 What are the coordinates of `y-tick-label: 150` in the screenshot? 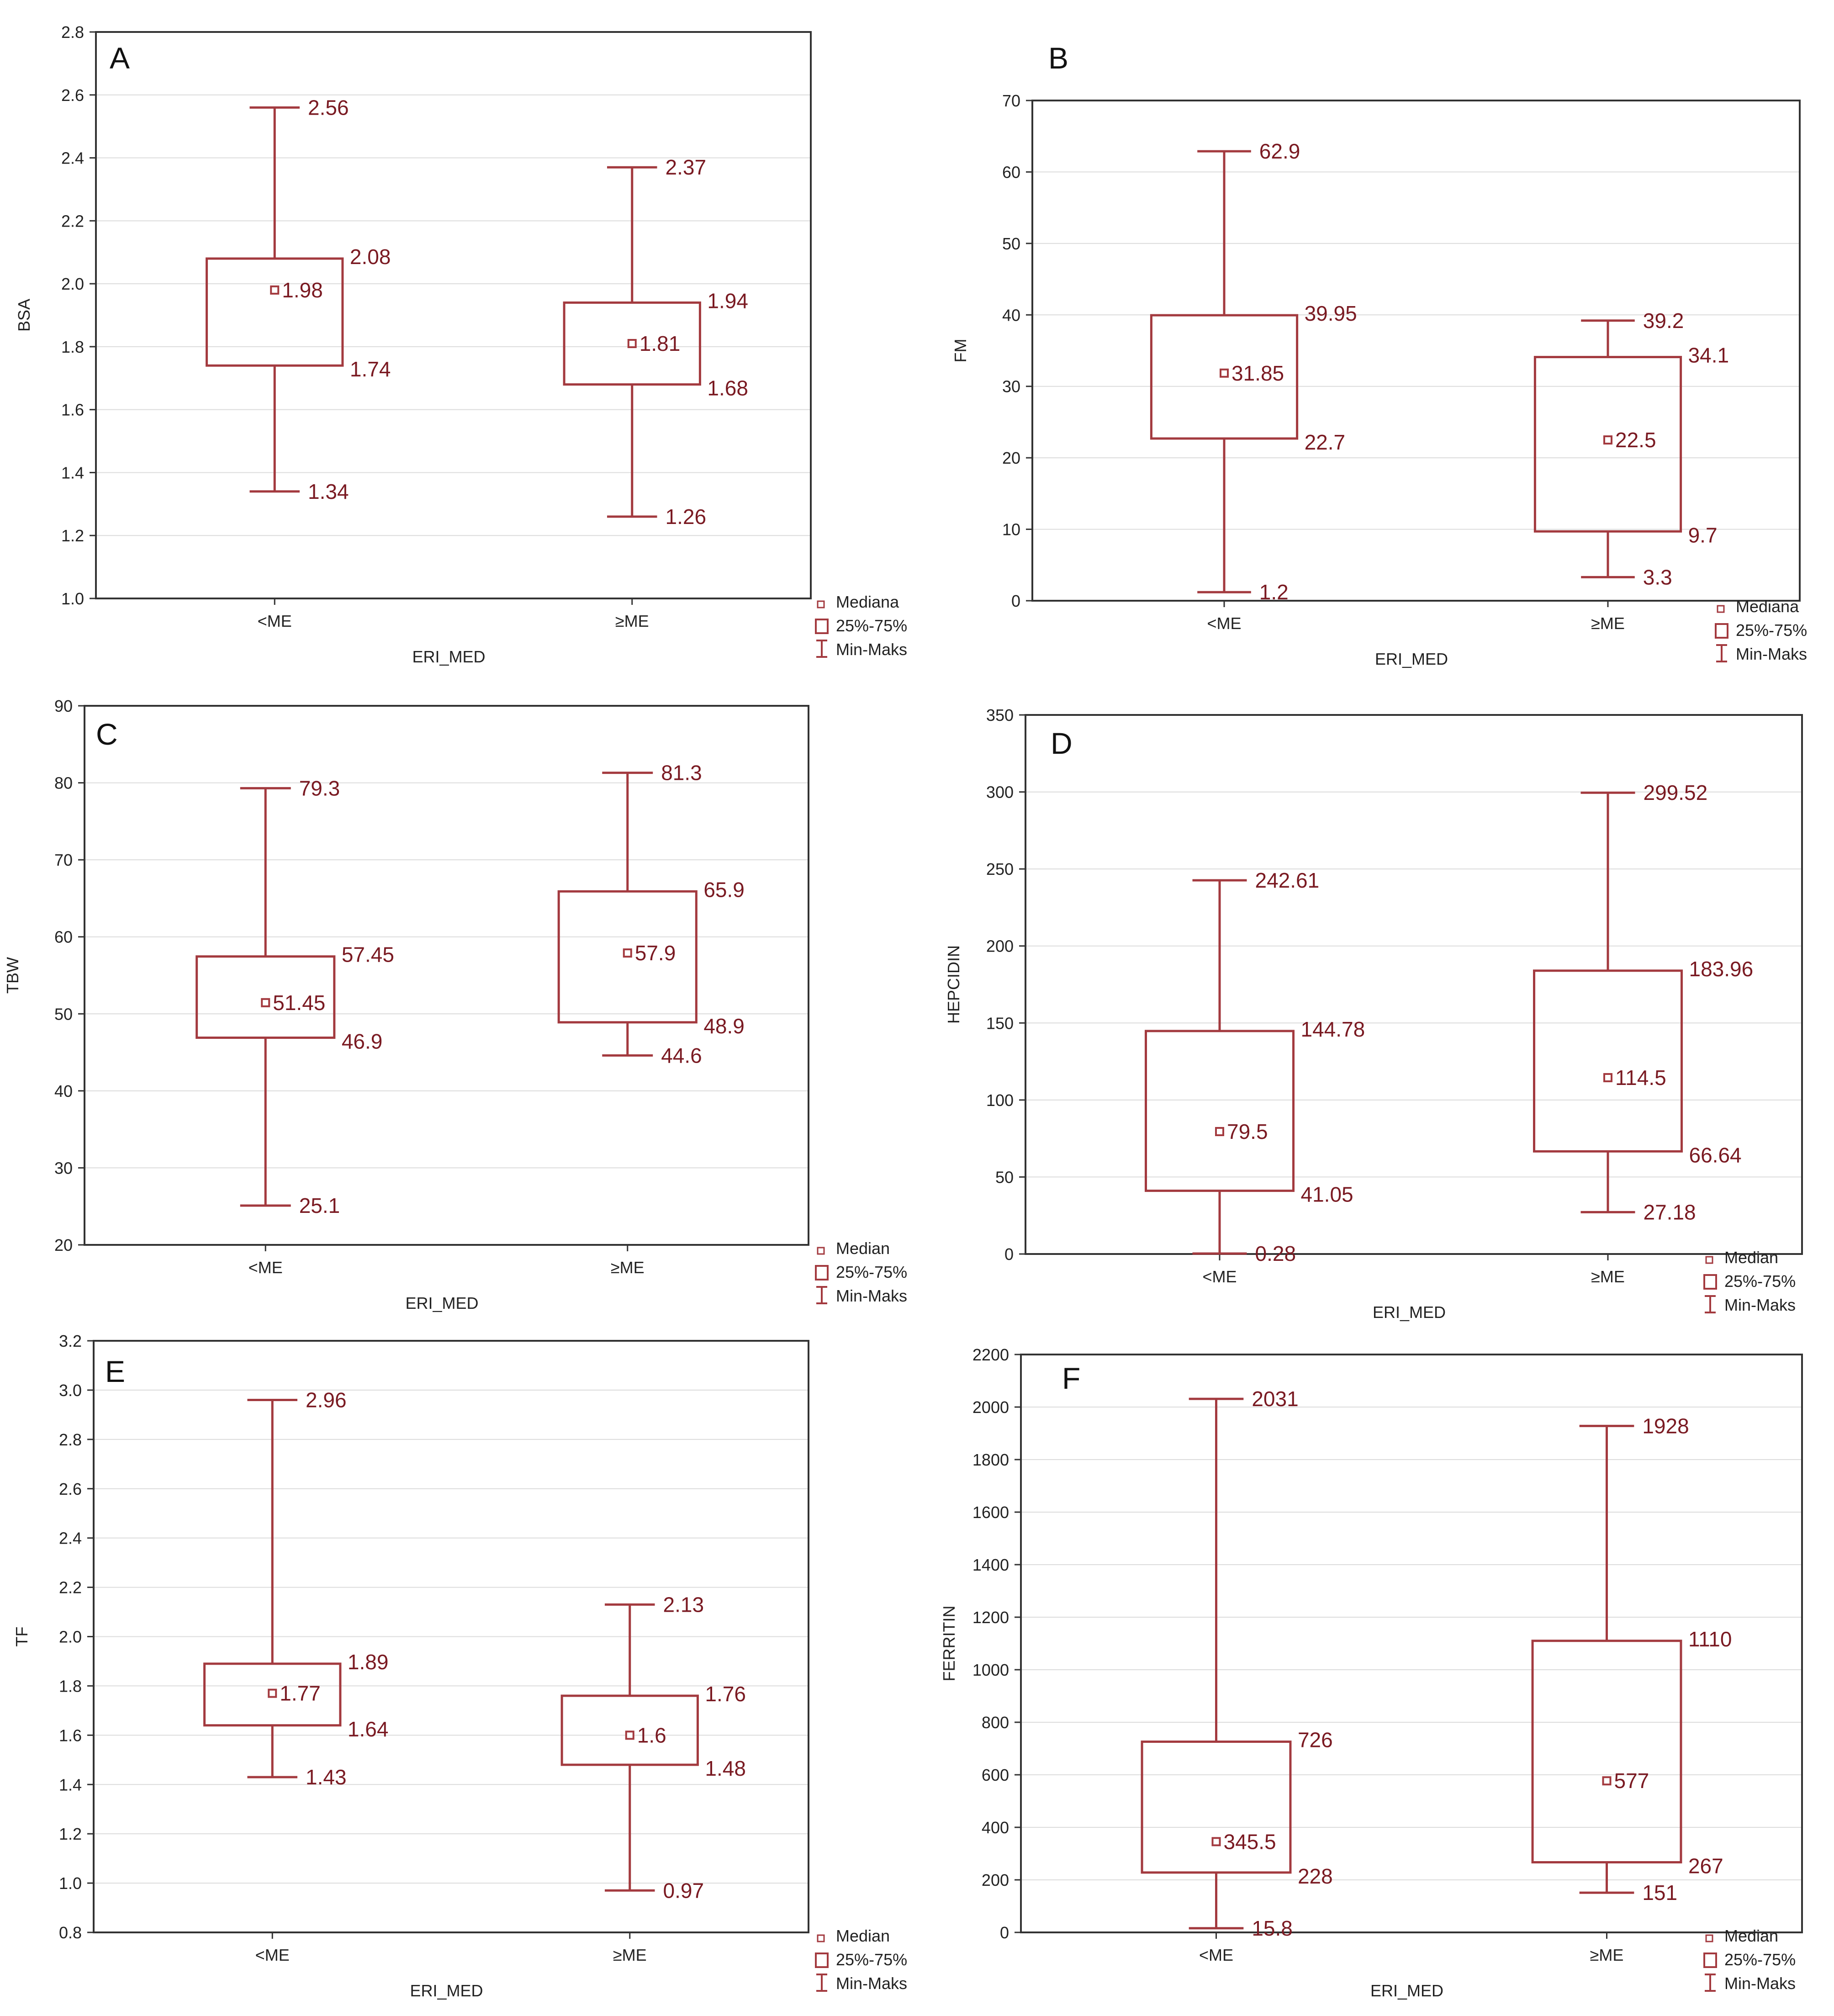 It's located at (1000, 1023).